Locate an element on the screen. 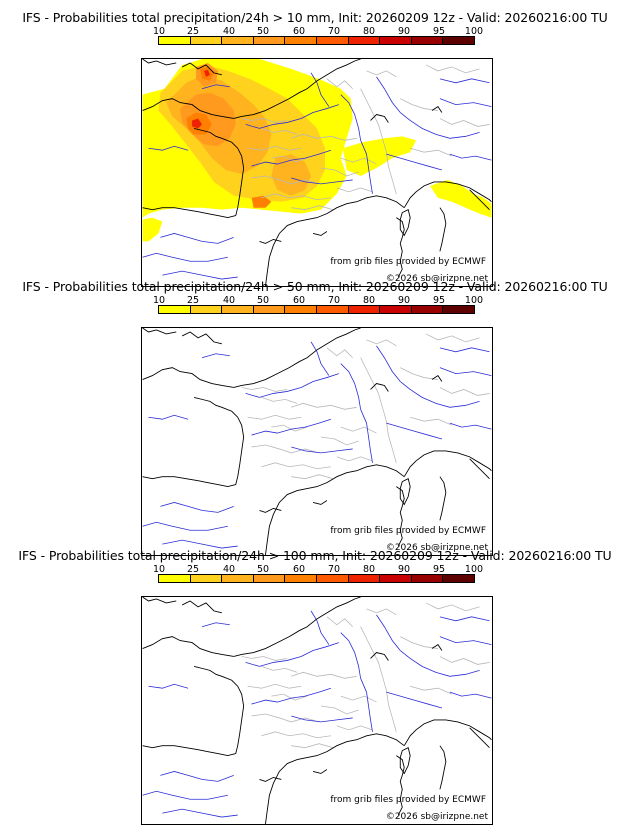  probability-colorbar is located at coordinates (316, 578).